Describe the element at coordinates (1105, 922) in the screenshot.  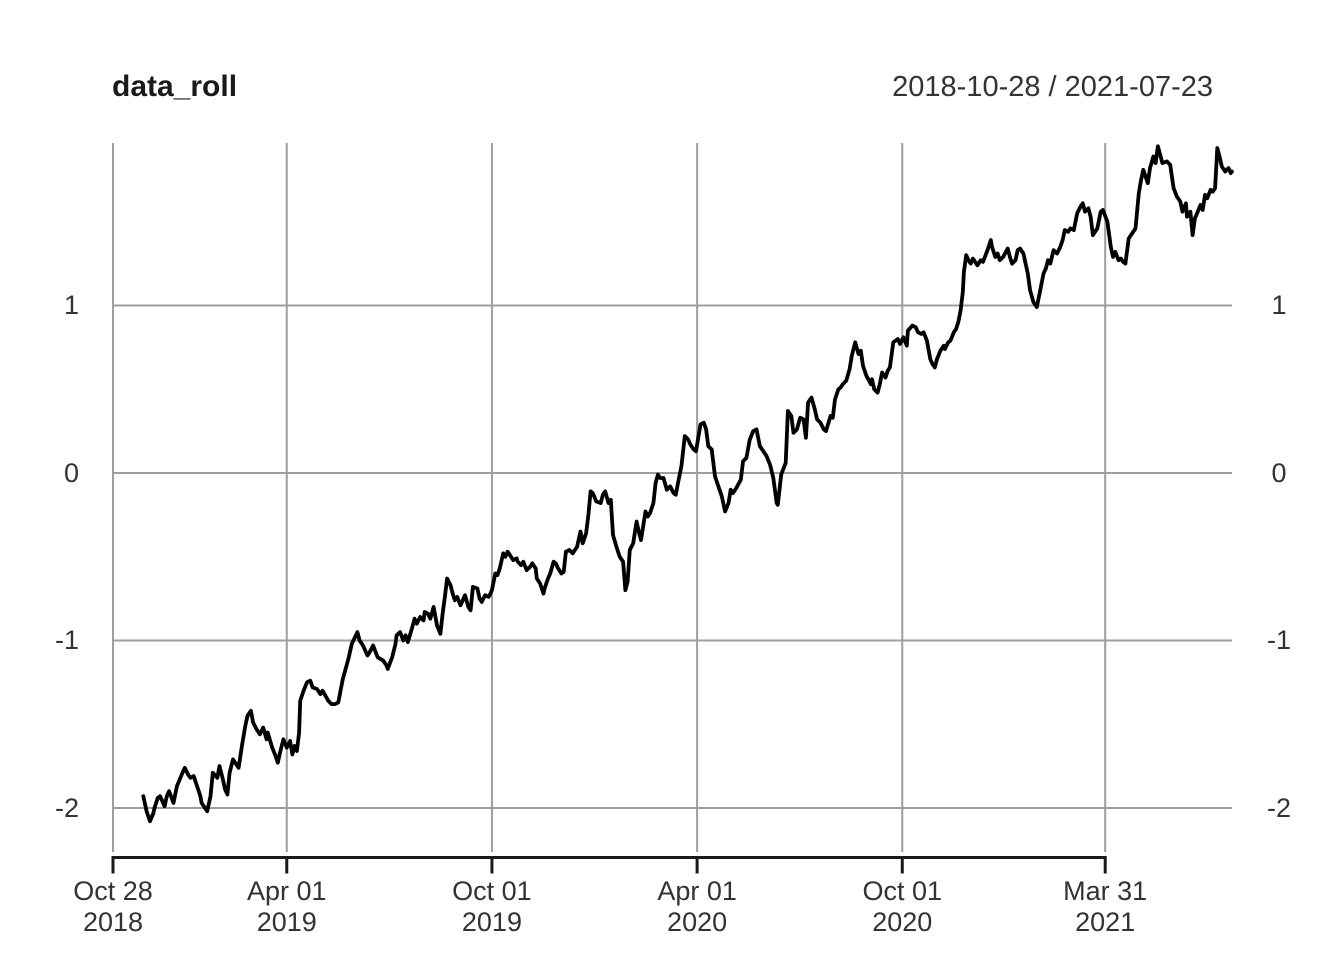
I see `x-axis-label-year: 2021` at that location.